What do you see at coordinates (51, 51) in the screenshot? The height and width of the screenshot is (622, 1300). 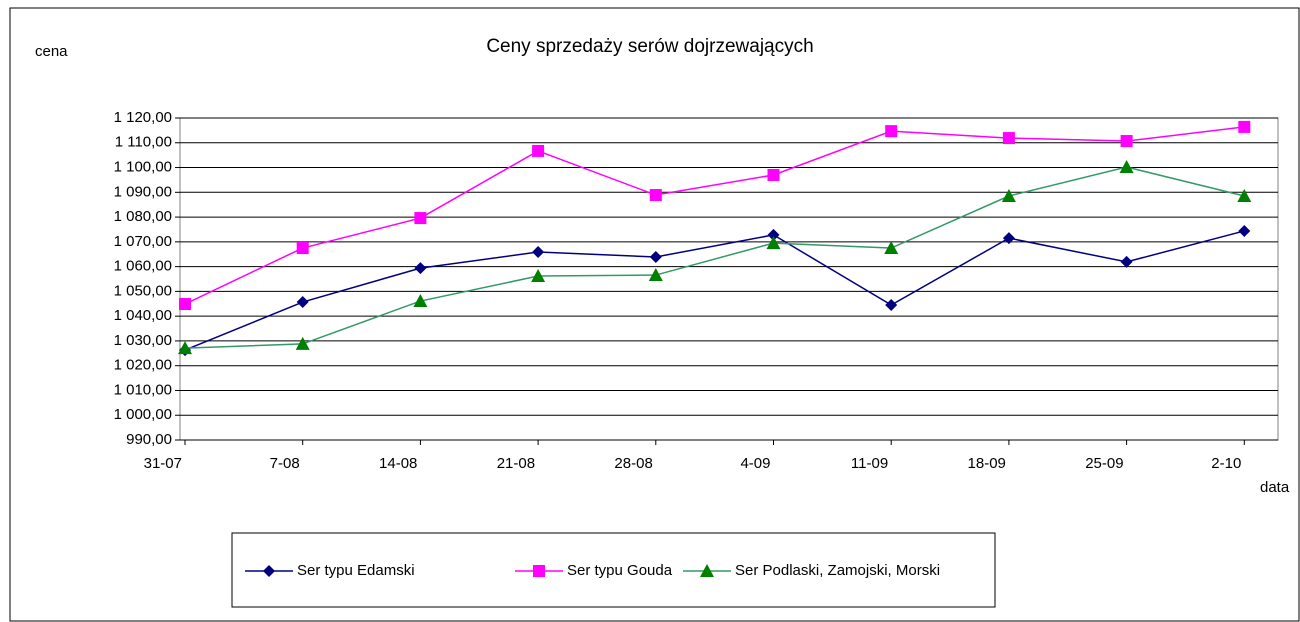 I see `y-axis-label: cena` at bounding box center [51, 51].